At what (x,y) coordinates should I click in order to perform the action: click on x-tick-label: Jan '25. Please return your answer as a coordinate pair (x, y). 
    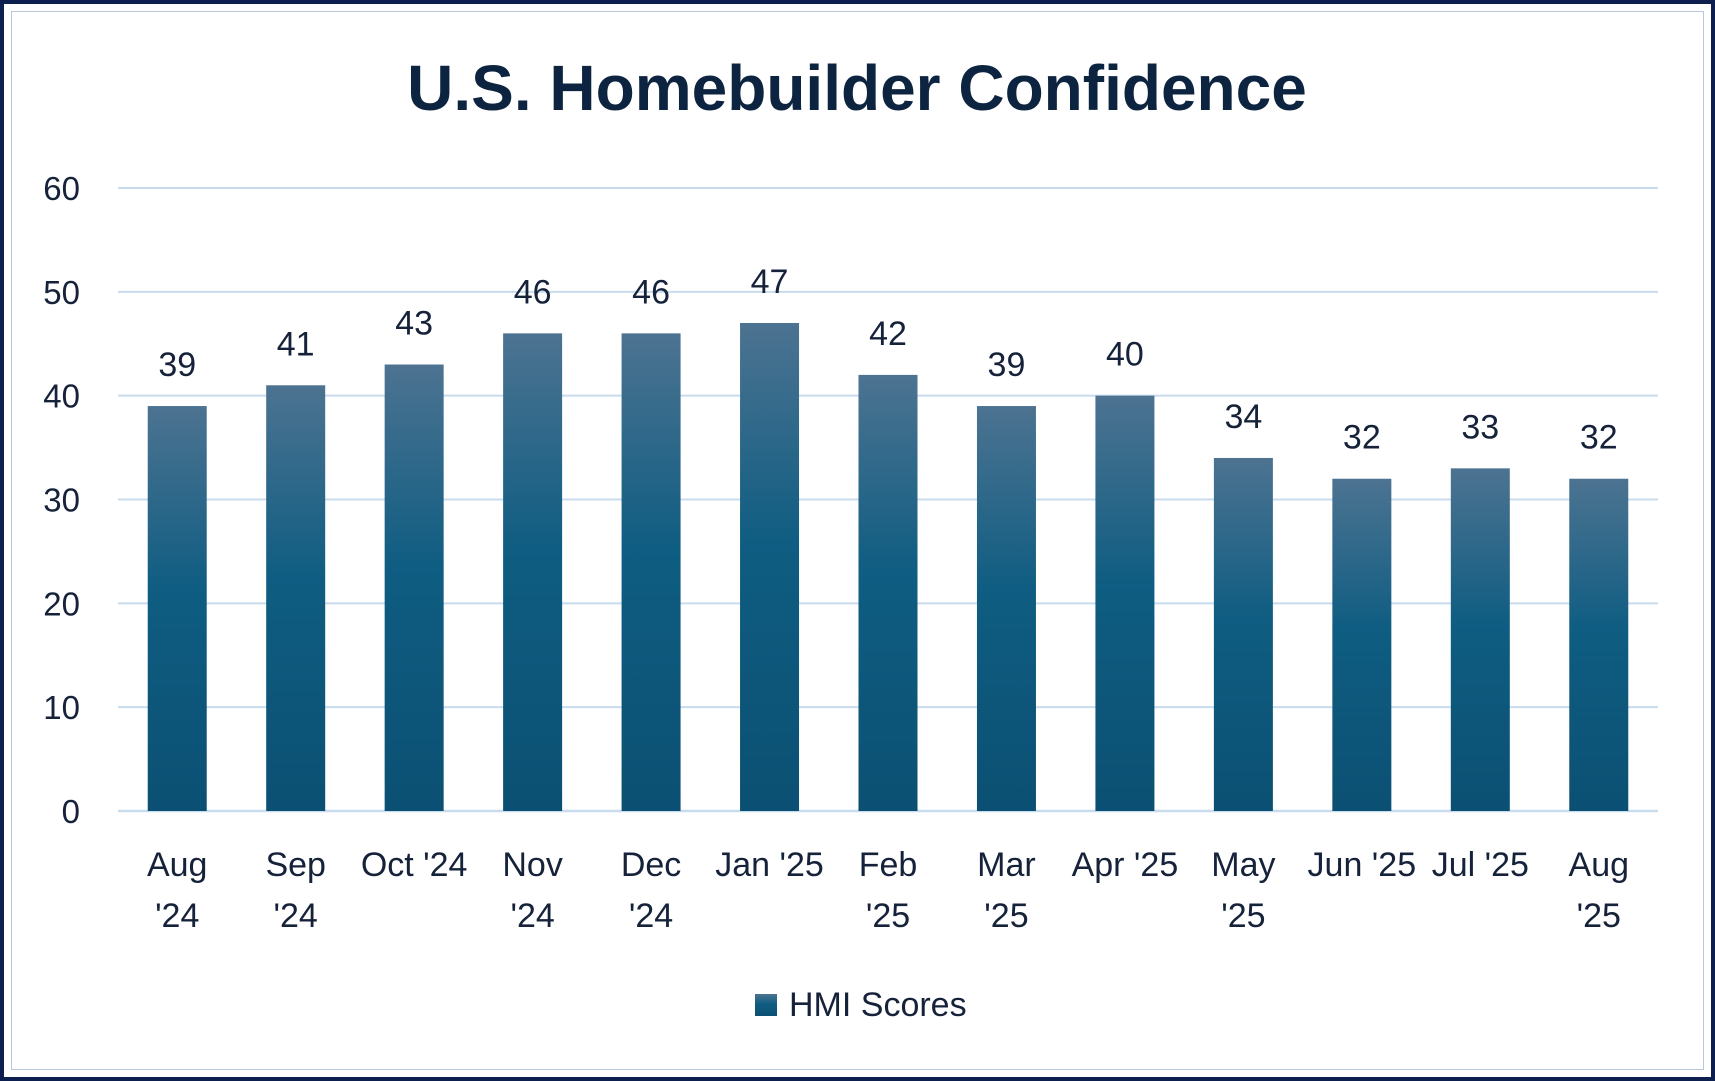
    Looking at the image, I should click on (769, 865).